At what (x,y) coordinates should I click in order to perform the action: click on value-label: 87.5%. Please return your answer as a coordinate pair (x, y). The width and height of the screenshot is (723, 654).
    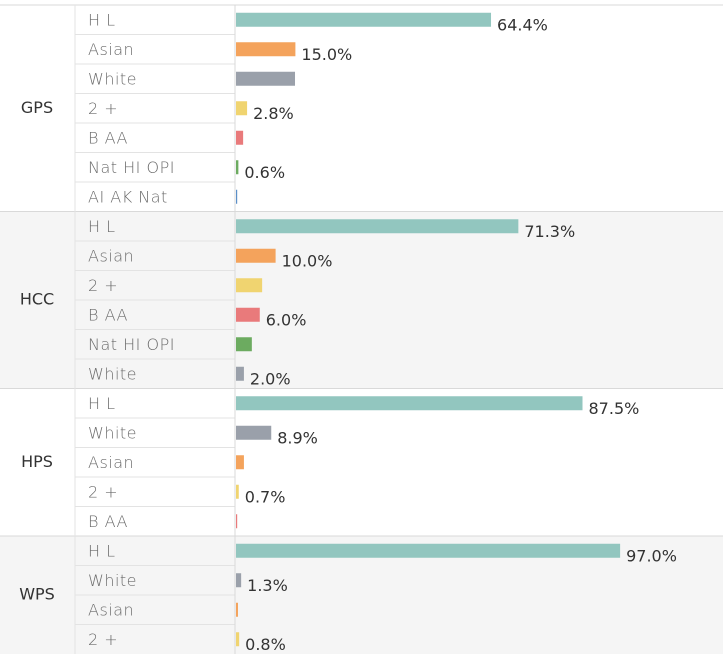
    Looking at the image, I should click on (614, 408).